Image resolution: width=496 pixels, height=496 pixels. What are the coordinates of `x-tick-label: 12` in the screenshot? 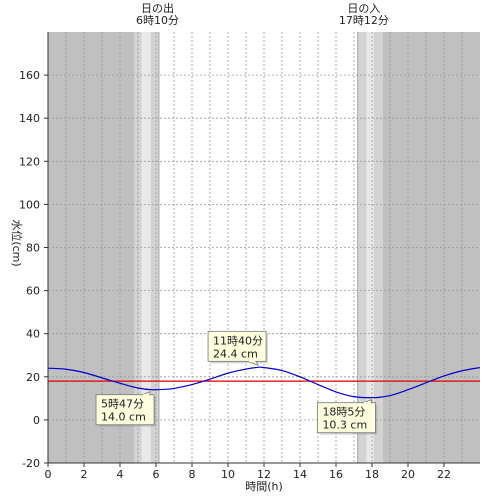 It's located at (264, 474).